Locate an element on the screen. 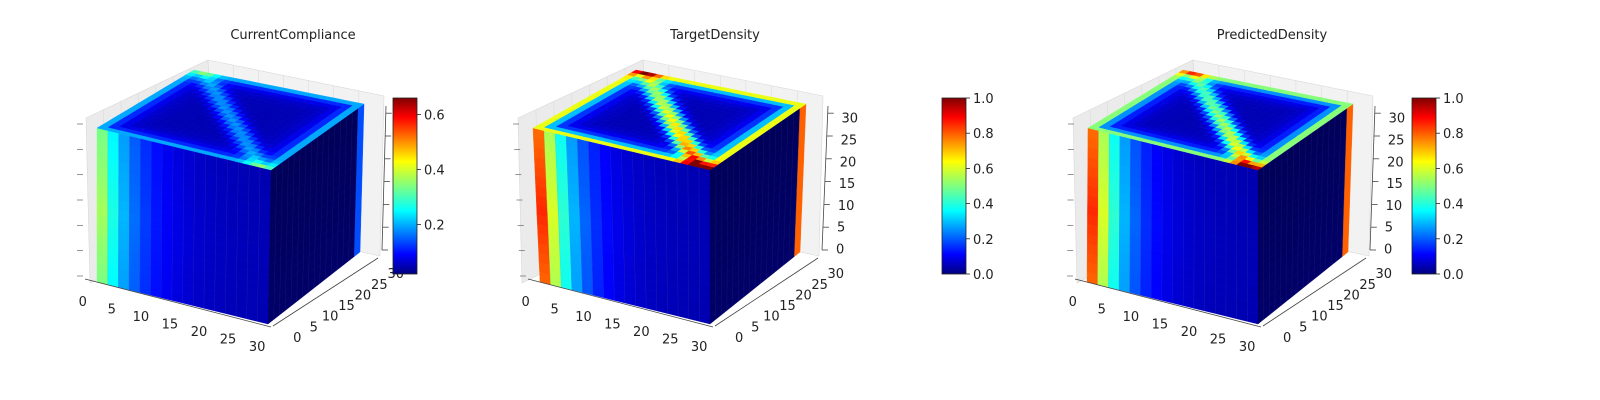 Image resolution: width=1600 pixels, height=400 pixels. panel-title: TargetDensity is located at coordinates (714, 35).